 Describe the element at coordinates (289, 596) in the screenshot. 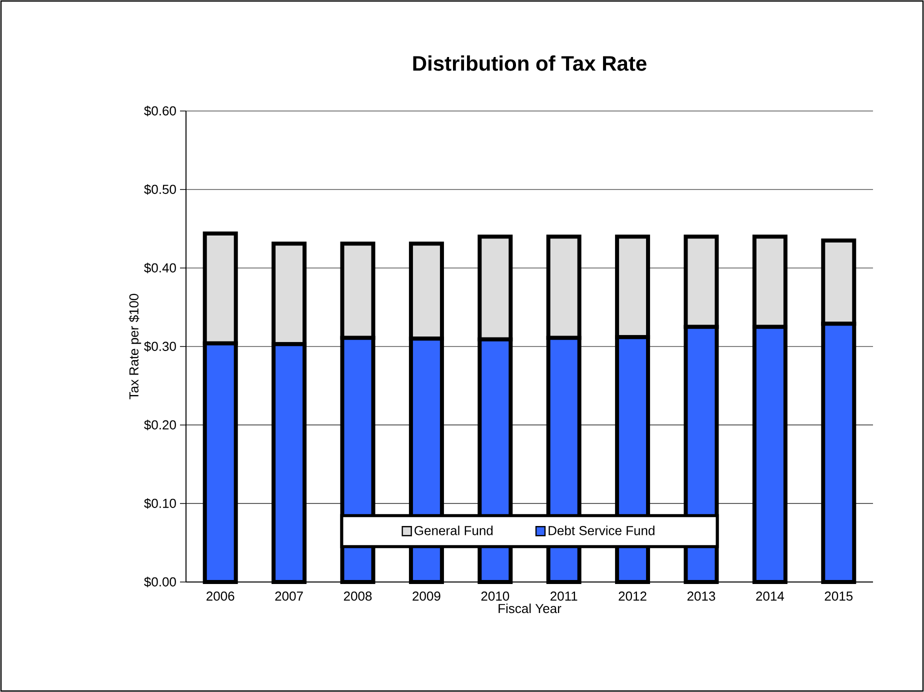

I see `x-tick-label: 2007` at that location.